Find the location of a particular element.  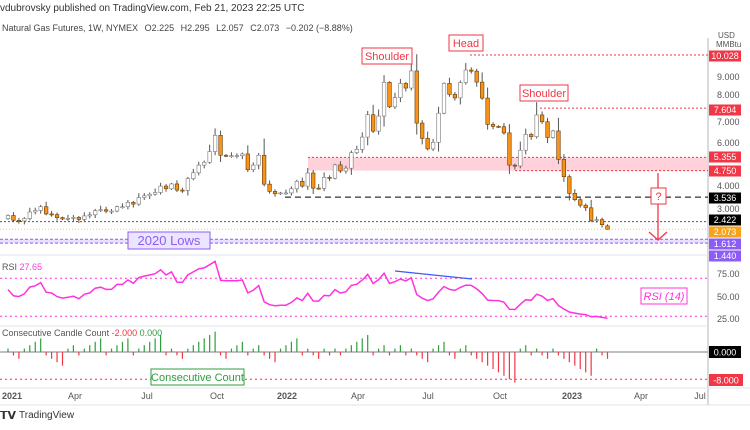

rsi-value: 27.65 is located at coordinates (31, 267).